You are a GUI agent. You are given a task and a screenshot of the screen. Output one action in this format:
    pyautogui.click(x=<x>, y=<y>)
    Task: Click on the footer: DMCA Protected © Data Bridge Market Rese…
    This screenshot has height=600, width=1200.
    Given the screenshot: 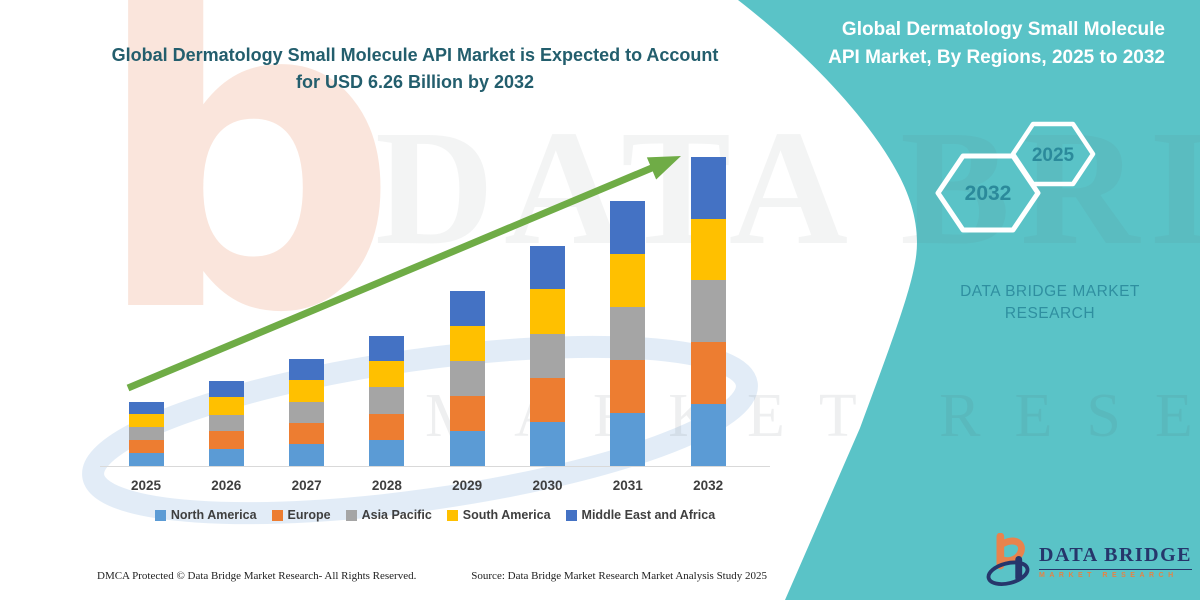 What is the action you would take?
    pyautogui.click(x=432, y=576)
    